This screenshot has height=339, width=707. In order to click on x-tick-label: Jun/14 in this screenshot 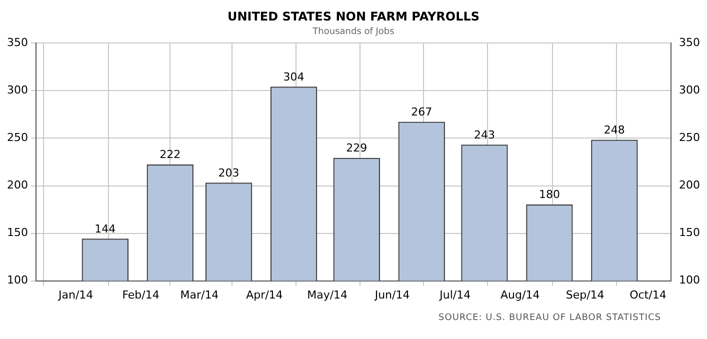, I will do `click(392, 295)`.